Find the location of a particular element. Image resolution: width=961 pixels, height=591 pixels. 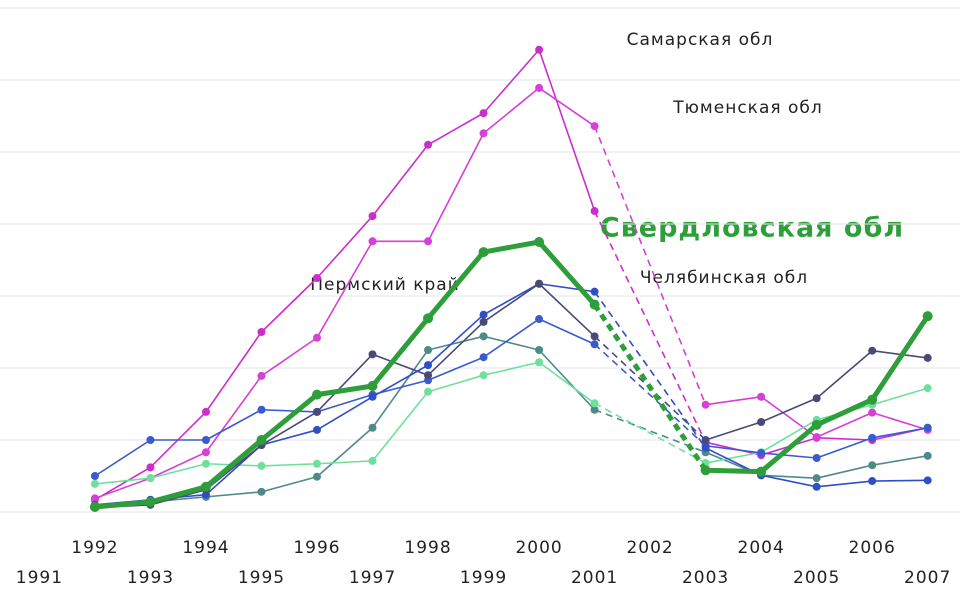

x-tick-label: 2005 is located at coordinates (816, 578).